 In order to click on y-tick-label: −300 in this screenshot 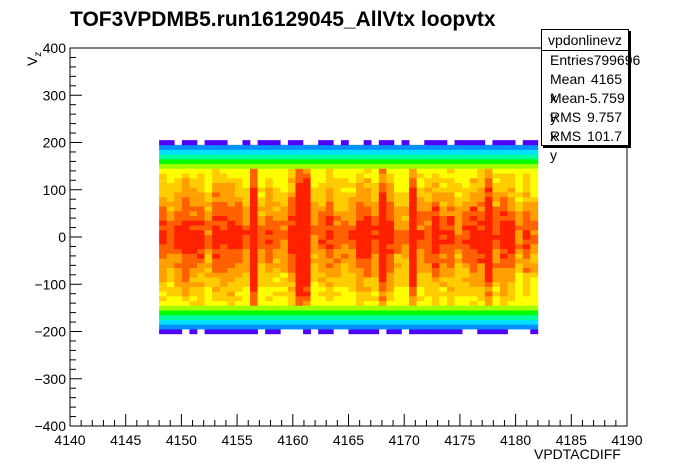, I will do `click(50, 379)`.